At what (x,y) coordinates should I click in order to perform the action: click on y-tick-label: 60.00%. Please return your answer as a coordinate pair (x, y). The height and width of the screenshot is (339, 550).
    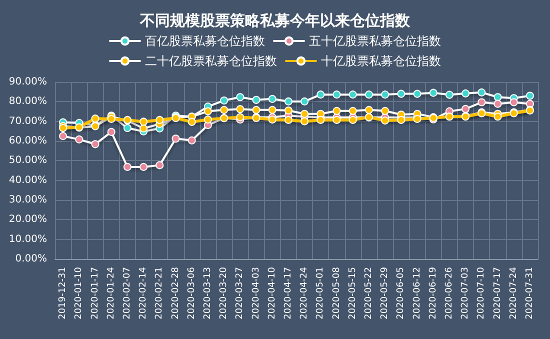
    Looking at the image, I should click on (27, 141).